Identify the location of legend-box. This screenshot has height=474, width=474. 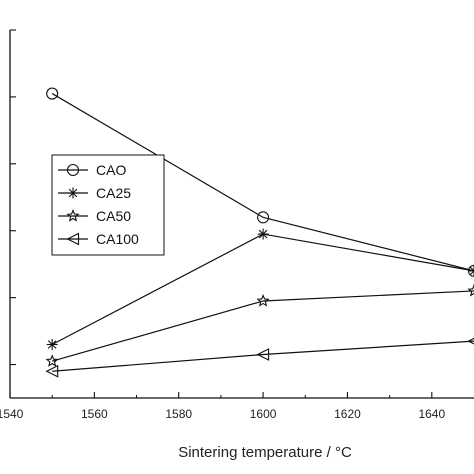
(108, 205).